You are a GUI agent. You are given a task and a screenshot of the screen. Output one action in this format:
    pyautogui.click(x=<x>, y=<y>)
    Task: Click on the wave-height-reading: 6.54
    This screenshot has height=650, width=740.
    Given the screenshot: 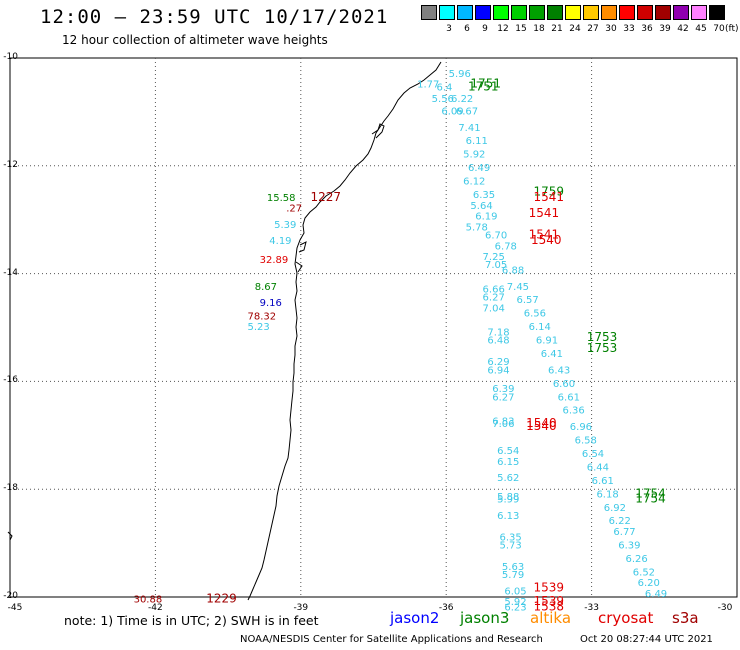 What is the action you would take?
    pyautogui.click(x=593, y=454)
    